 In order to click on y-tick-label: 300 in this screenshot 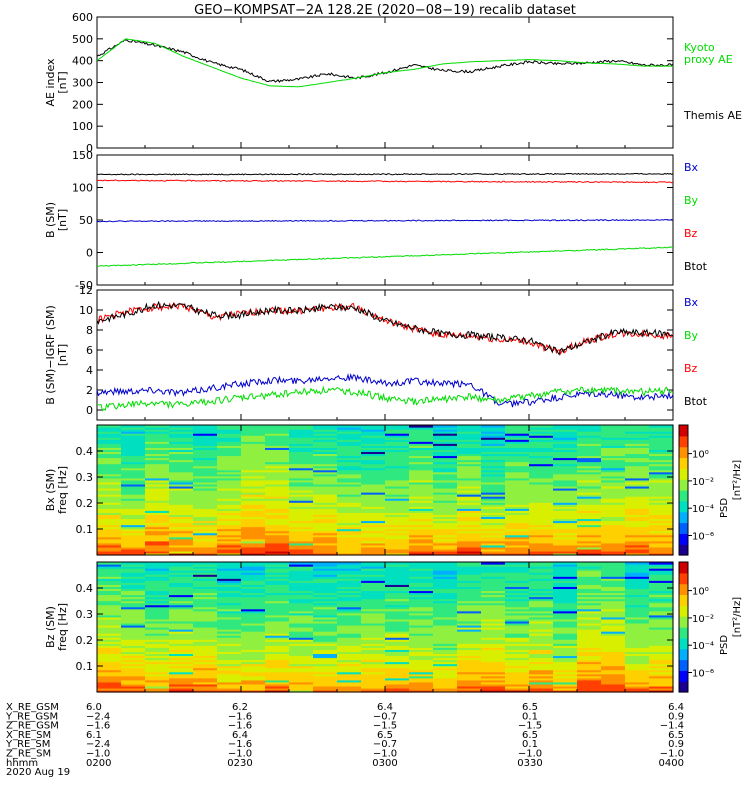, I will do `click(82, 83)`.